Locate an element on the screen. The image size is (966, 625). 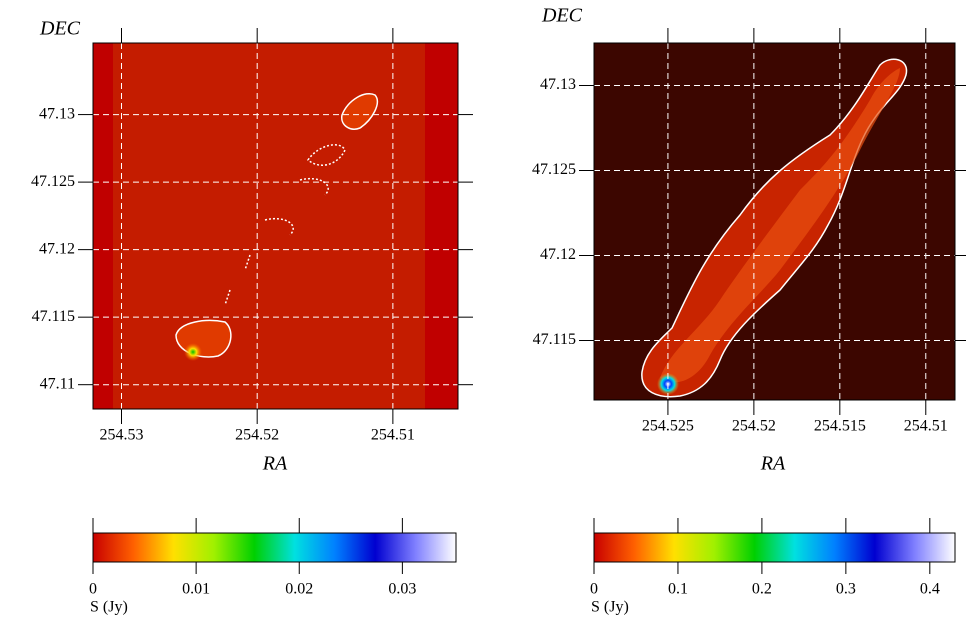
colorbar-tick-label: 0.4 is located at coordinates (930, 589).